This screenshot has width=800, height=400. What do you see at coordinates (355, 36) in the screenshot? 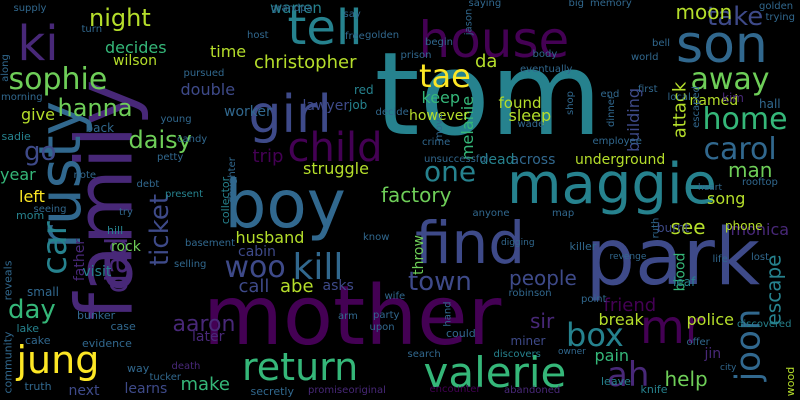
I see `cloud-word-193: free` at bounding box center [355, 36].